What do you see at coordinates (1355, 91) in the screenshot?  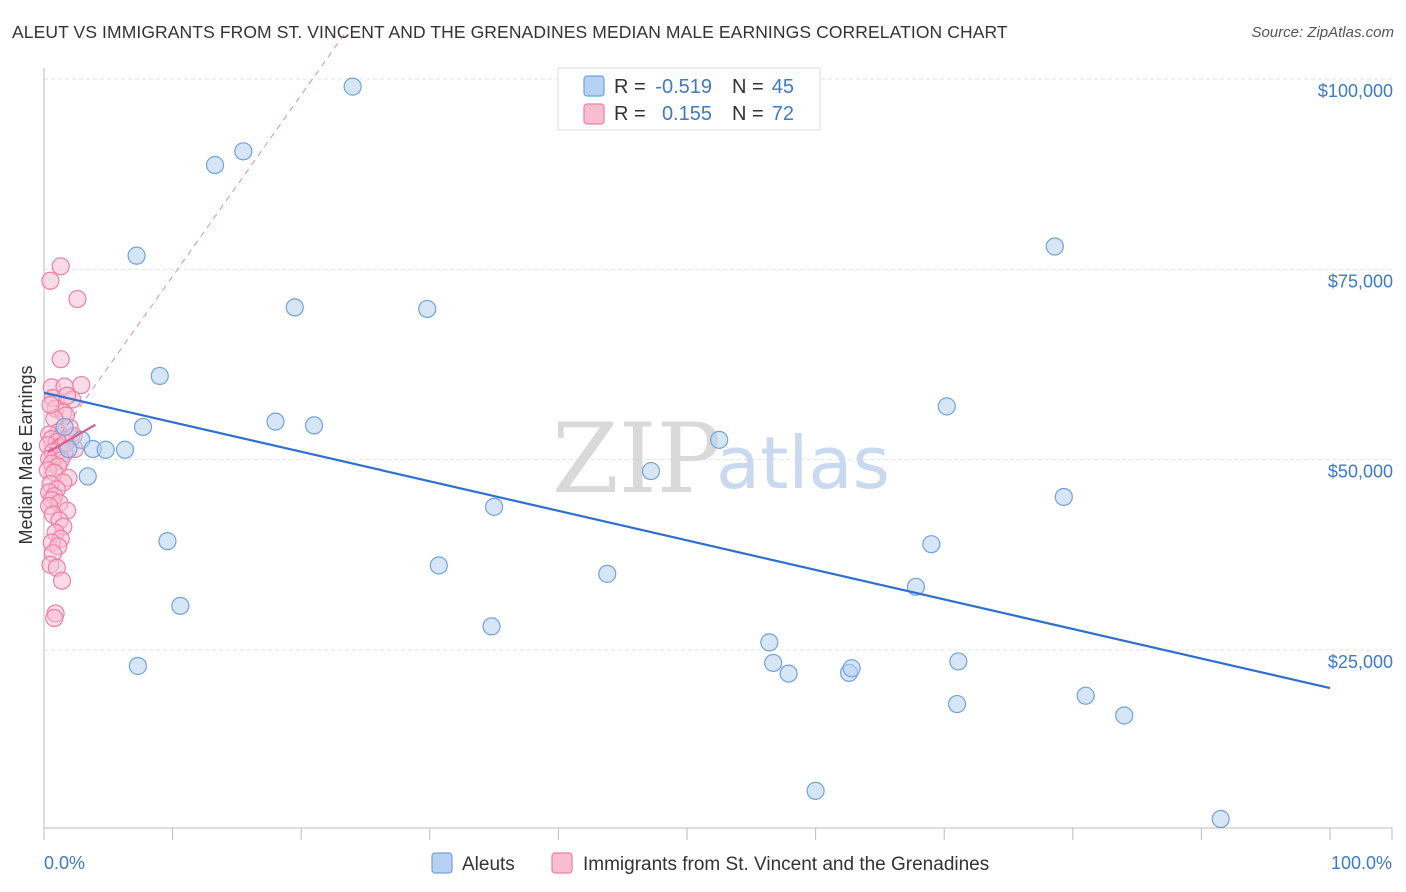 I see `y-tick-label-3: $100,000` at bounding box center [1355, 91].